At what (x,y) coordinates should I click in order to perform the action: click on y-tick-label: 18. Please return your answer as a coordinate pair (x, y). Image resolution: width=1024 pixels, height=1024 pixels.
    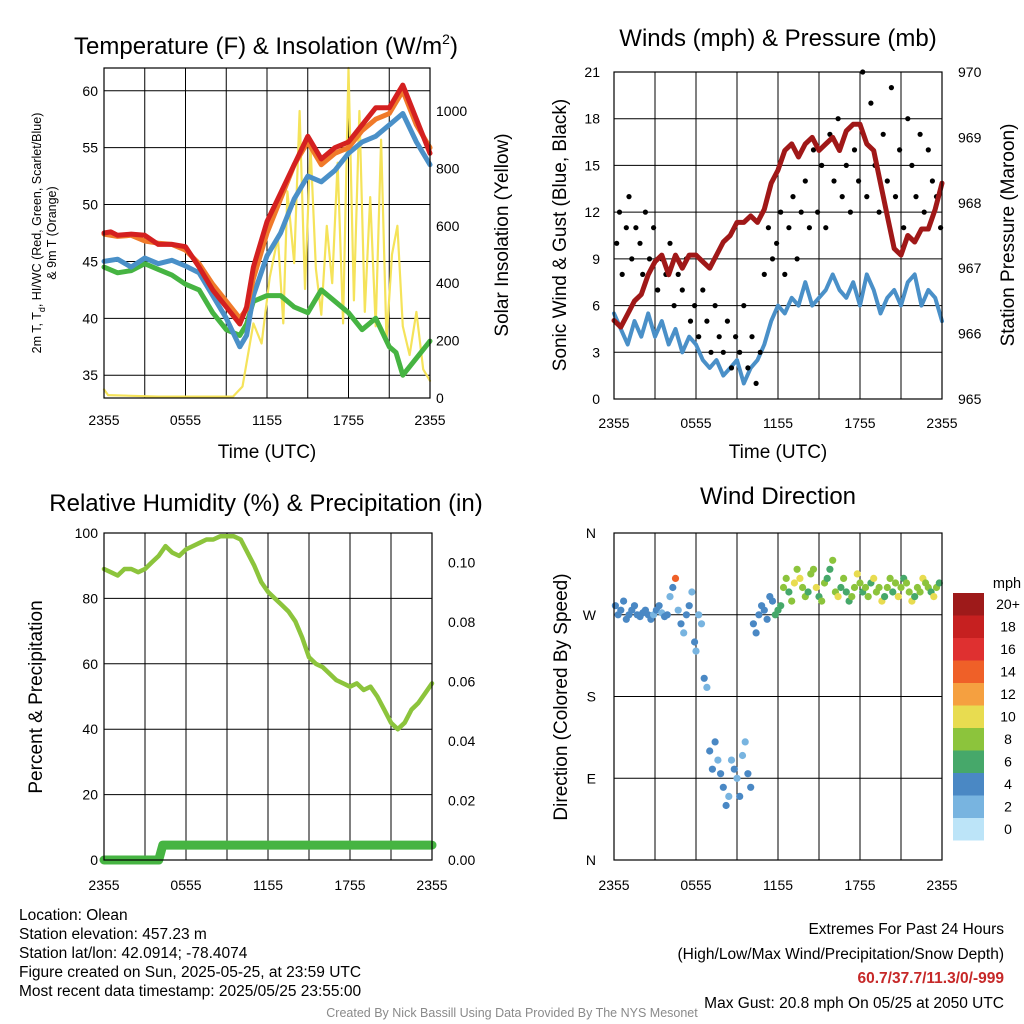
    Looking at the image, I should click on (592, 119).